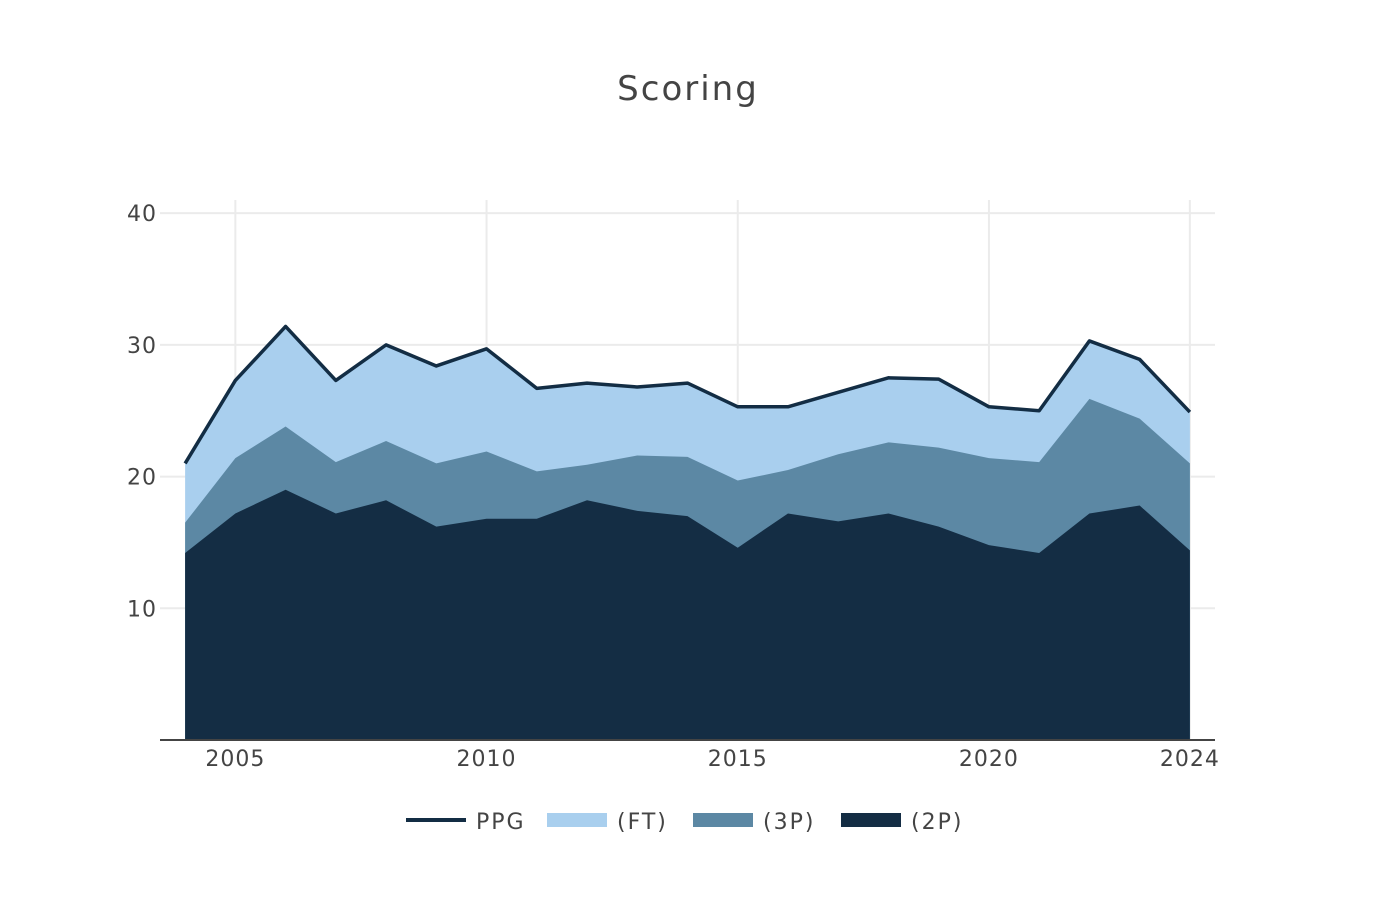 The width and height of the screenshot is (1376, 898). What do you see at coordinates (642, 822) in the screenshot?
I see `legend-label-ft: (FT)` at bounding box center [642, 822].